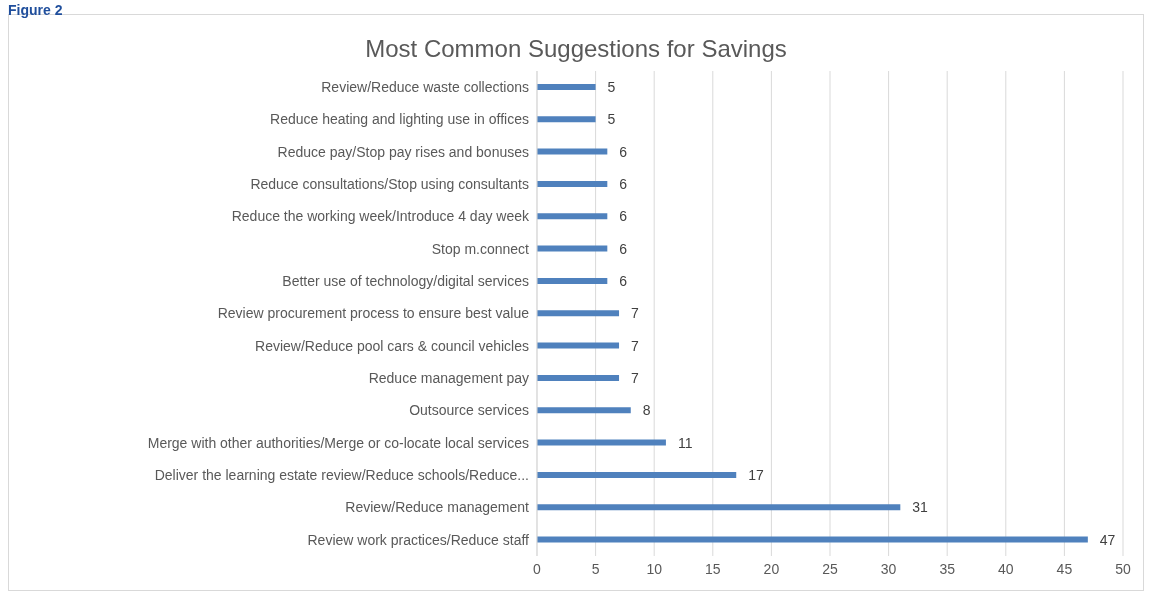  I want to click on y-tick-label: Reduce pay/Stop pay rises and bonuses, so click(403, 151).